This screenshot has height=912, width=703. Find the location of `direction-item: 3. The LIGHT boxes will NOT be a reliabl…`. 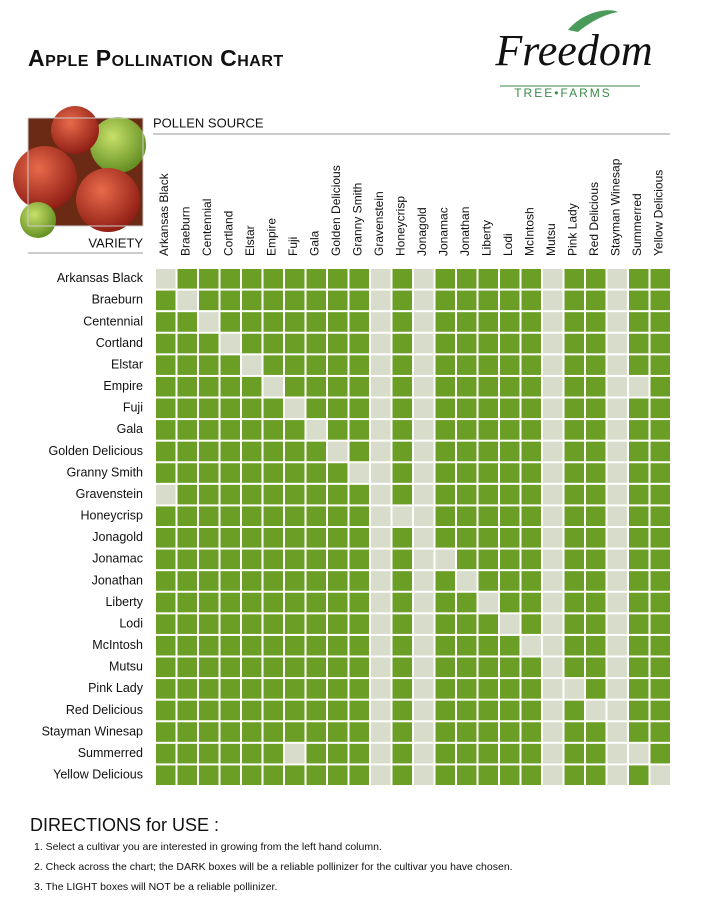

direction-item: 3. The LIGHT boxes will NOT be a reliabl… is located at coordinates (155, 887).